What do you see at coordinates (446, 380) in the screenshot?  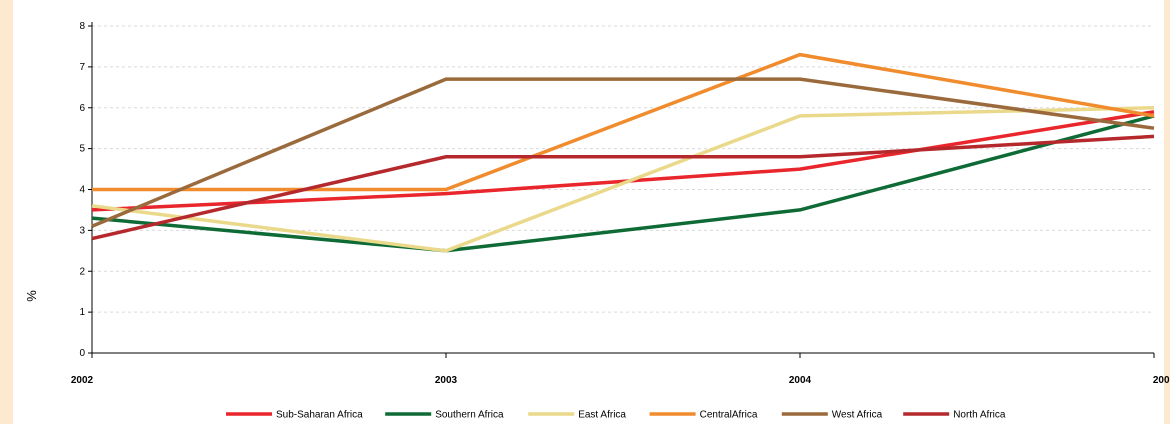 I see `x-tick-label: 2003` at bounding box center [446, 380].